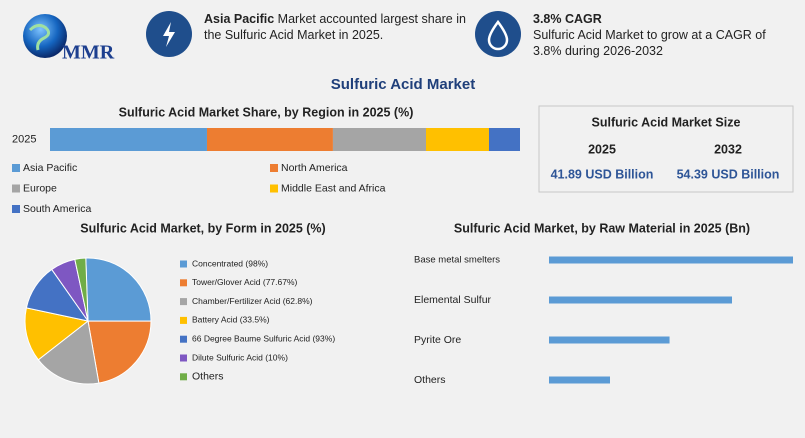 The image size is (805, 438). Describe the element at coordinates (728, 149) in the screenshot. I see `box-year: 2032` at that location.